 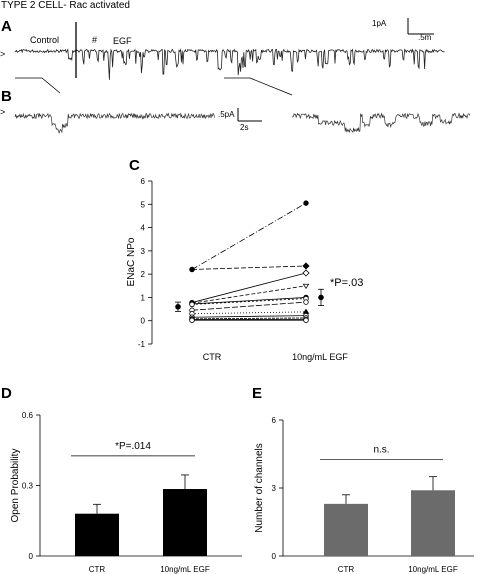 What do you see at coordinates (3, 112) in the screenshot?
I see `closed-level-marker-b: >` at bounding box center [3, 112].